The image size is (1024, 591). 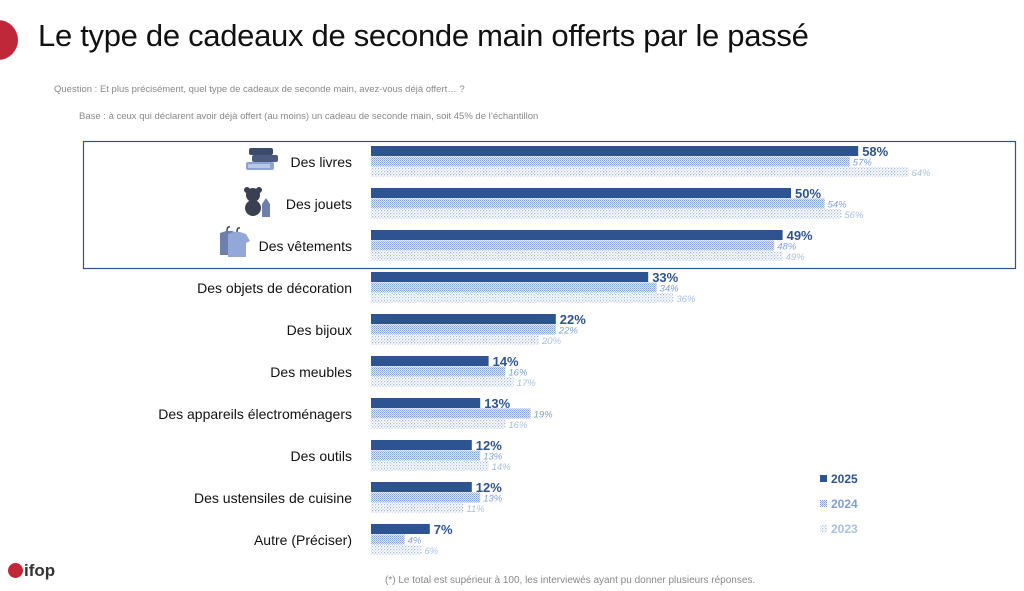 What do you see at coordinates (854, 215) in the screenshot?
I see `data-label-2023: 56%` at bounding box center [854, 215].